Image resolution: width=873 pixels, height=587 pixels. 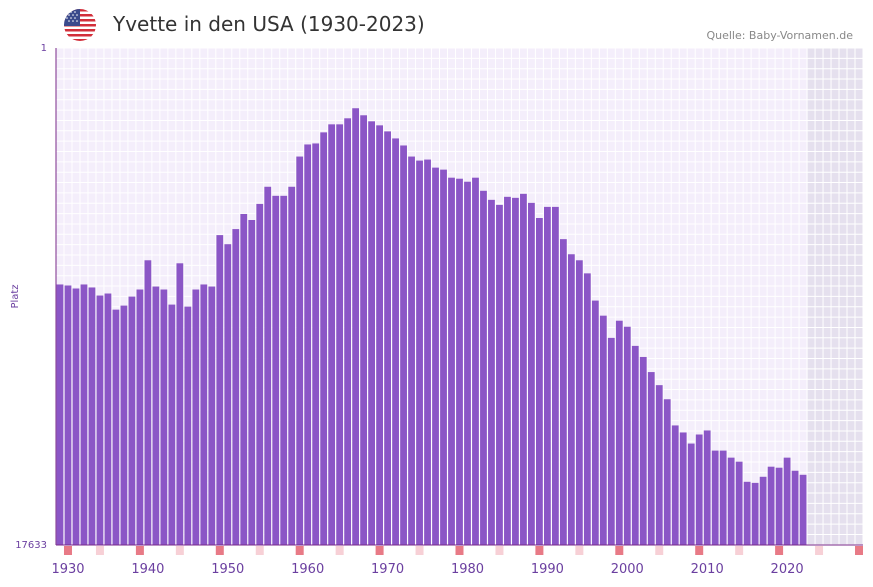 What do you see at coordinates (627, 569) in the screenshot?
I see `x-tick-label: 2000` at bounding box center [627, 569].